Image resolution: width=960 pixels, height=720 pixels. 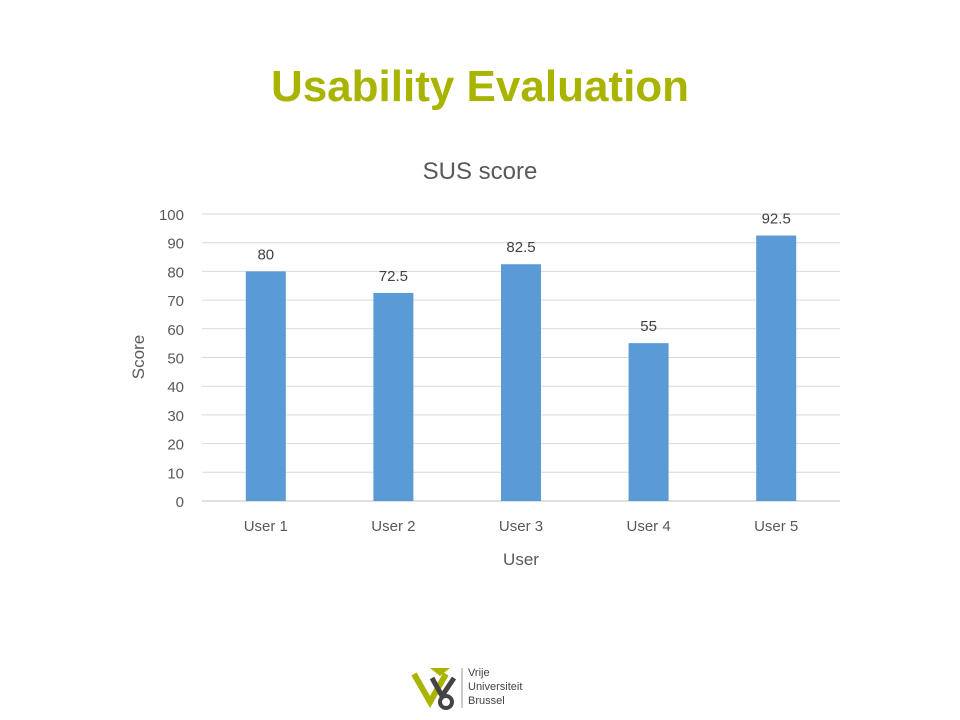 What do you see at coordinates (175, 359) in the screenshot?
I see `y-tick-label: 50` at bounding box center [175, 359].